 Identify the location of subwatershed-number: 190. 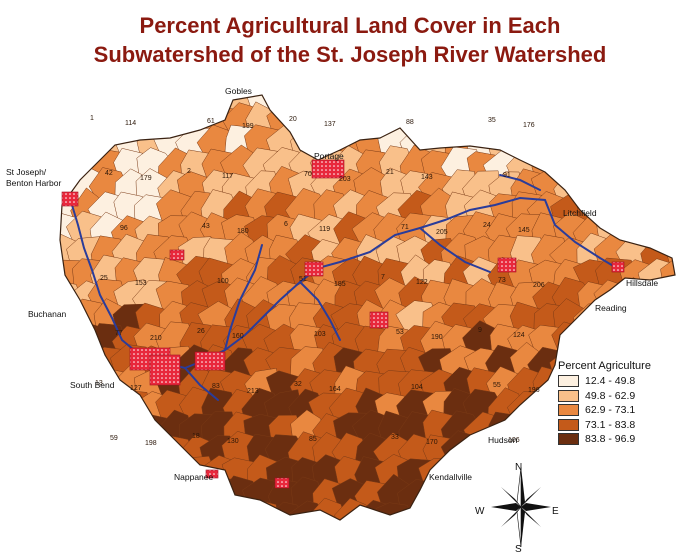
(437, 337).